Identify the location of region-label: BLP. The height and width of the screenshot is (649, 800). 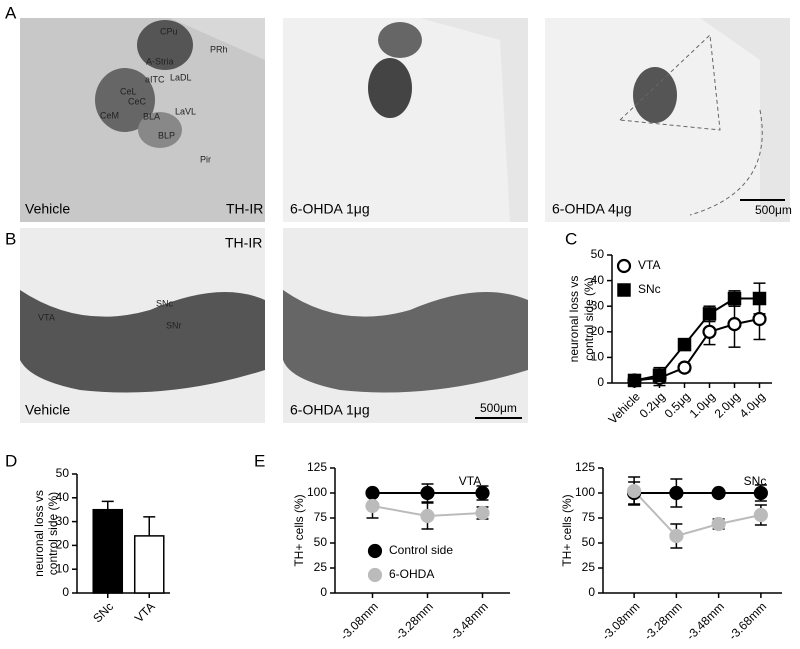
(166, 135).